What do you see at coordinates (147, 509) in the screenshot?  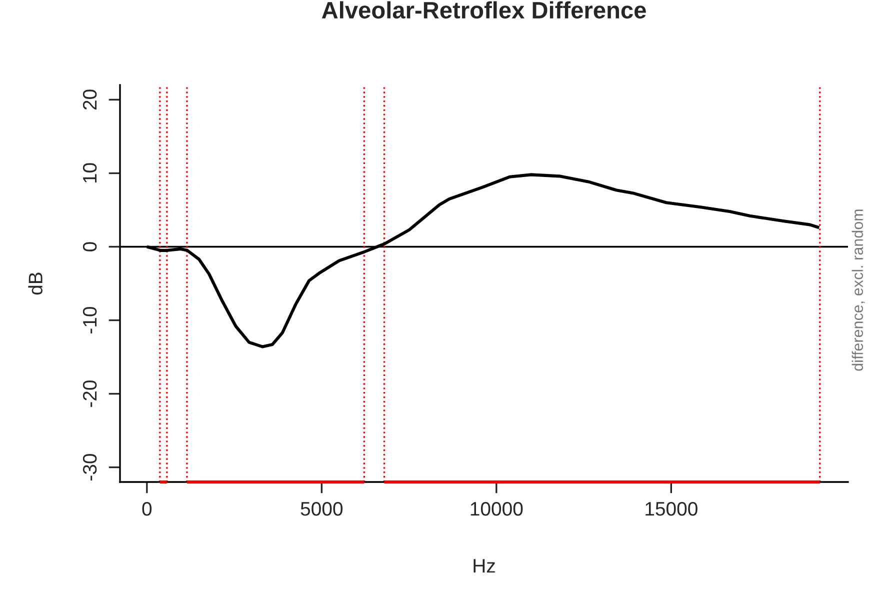 I see `x-tick-label: 0` at bounding box center [147, 509].